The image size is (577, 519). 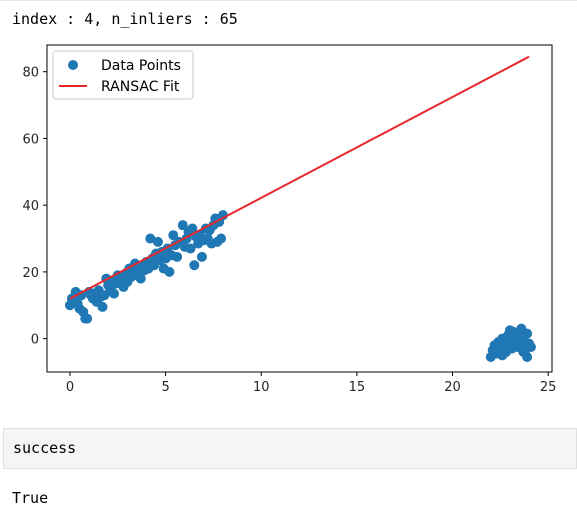 What do you see at coordinates (30, 206) in the screenshot?
I see `y-tick-label: 40` at bounding box center [30, 206].